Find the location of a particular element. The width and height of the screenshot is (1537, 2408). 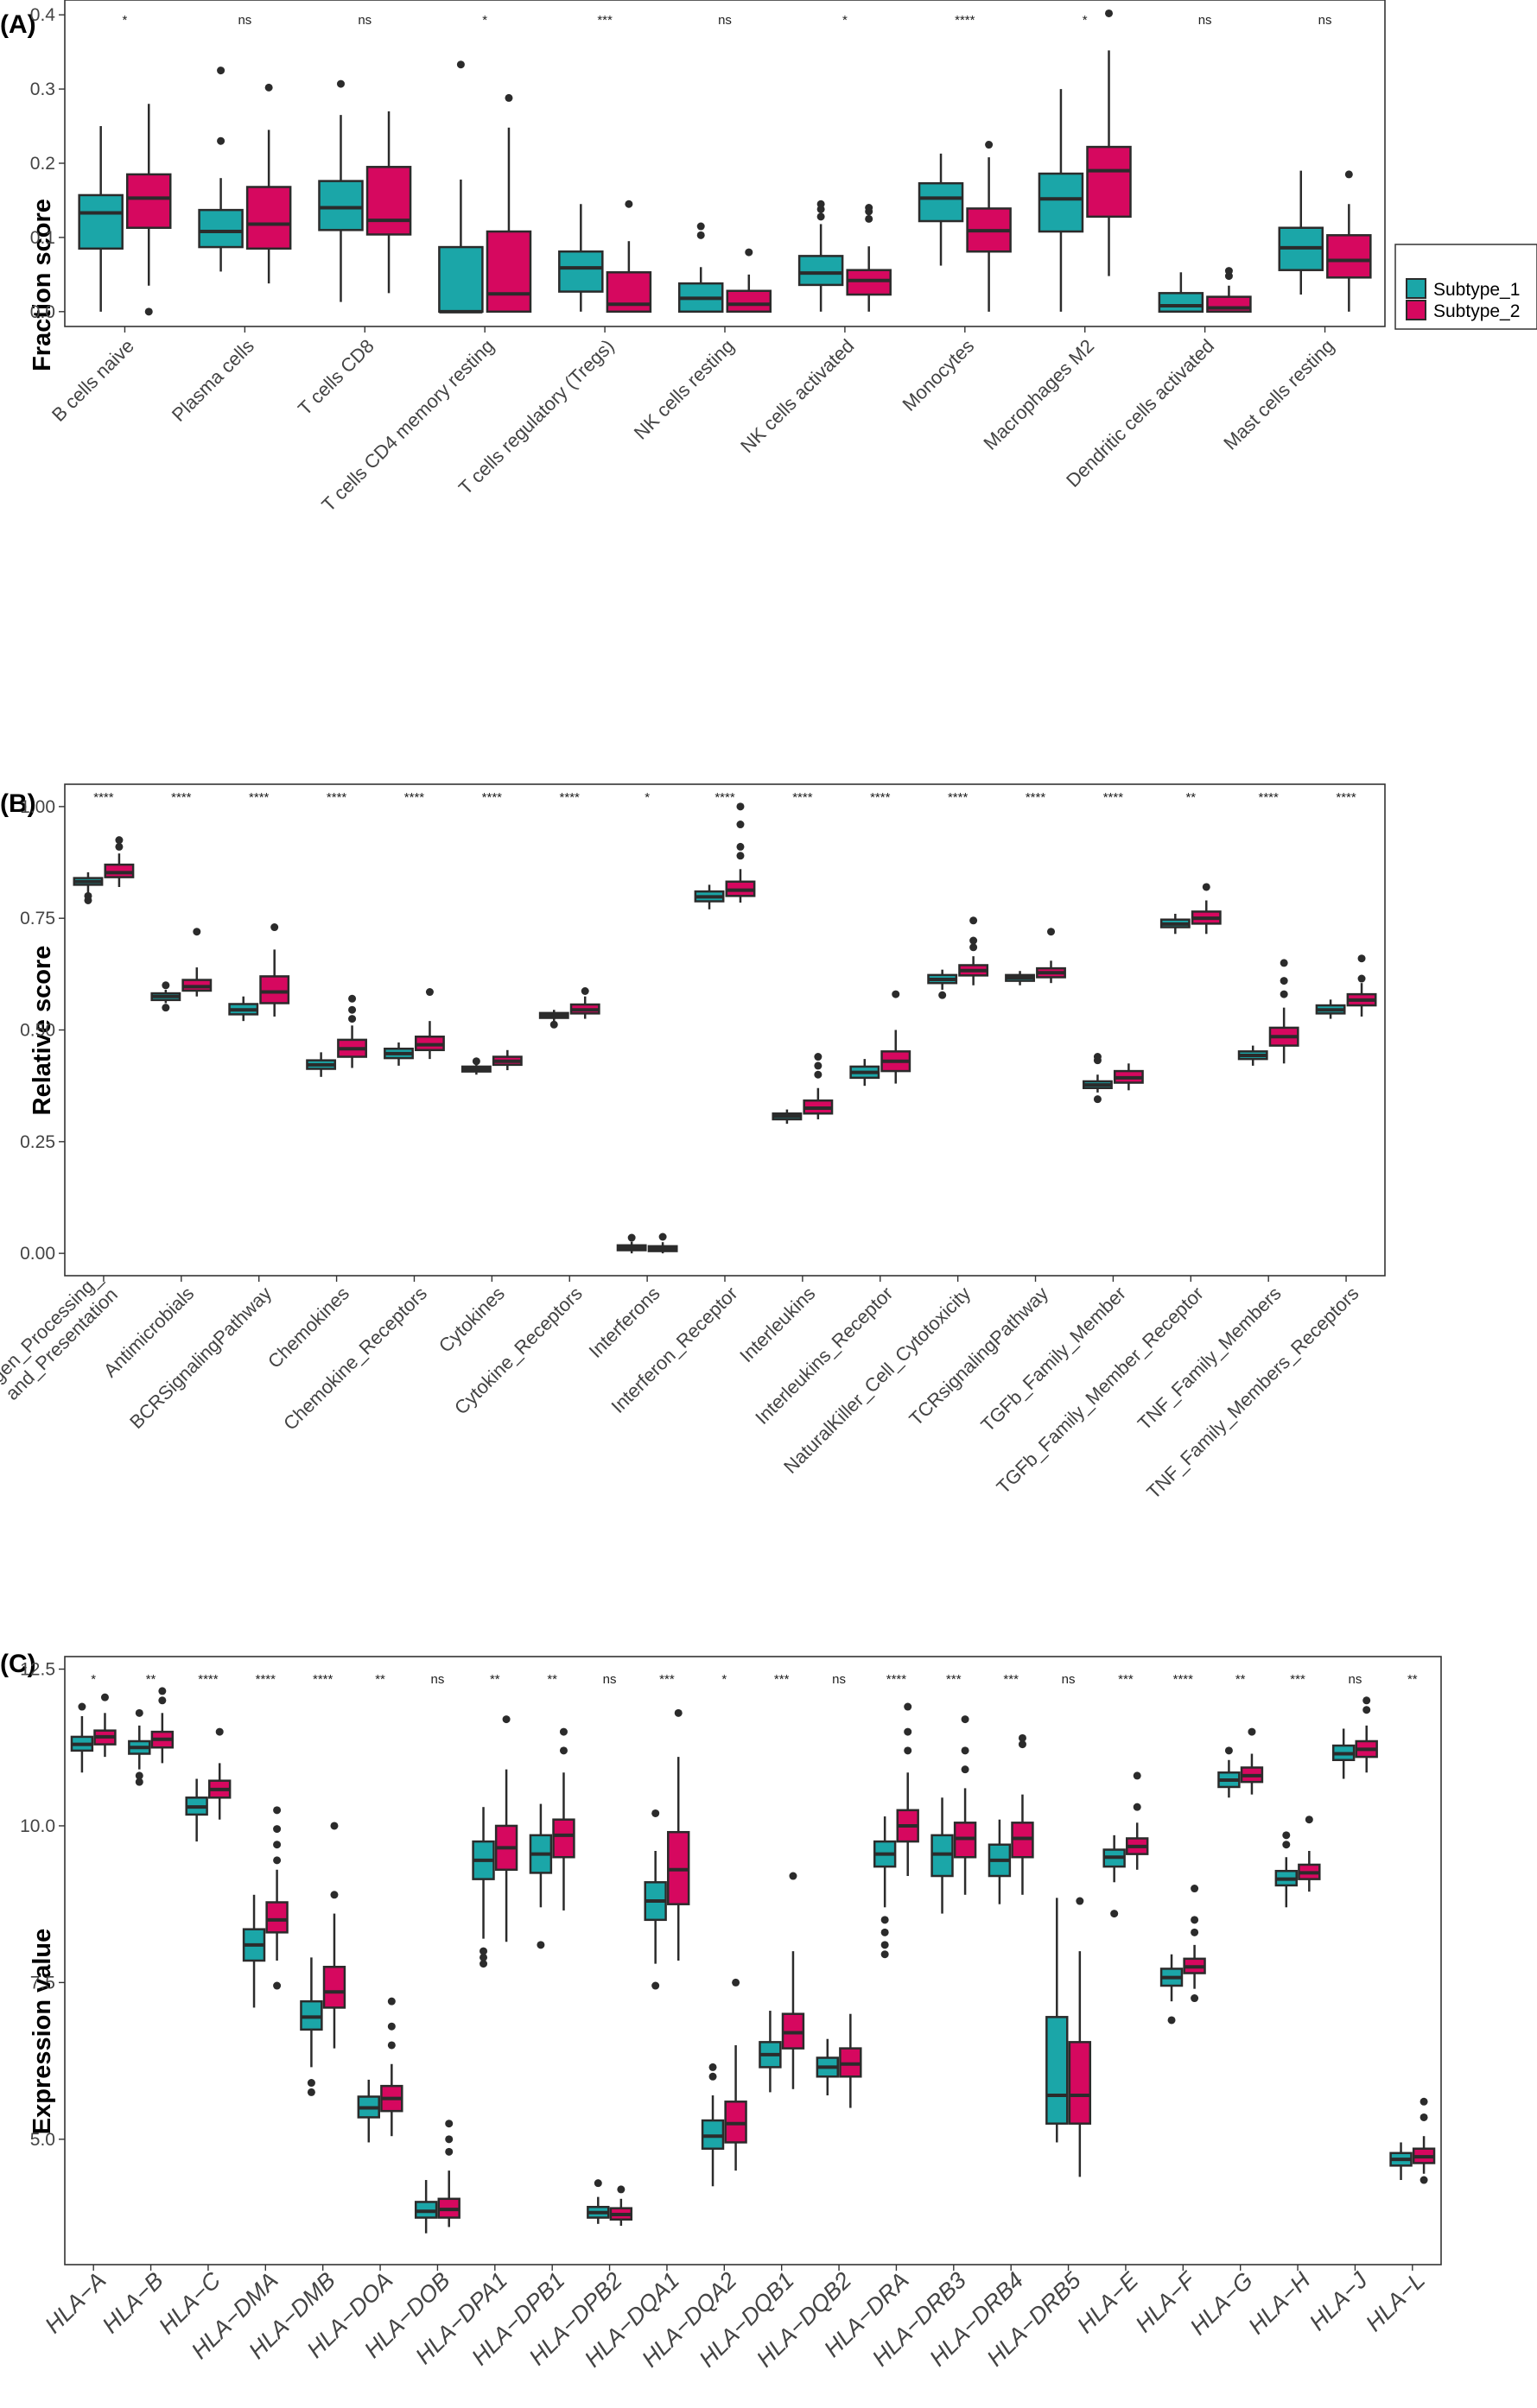

panel-b-significance-chemokines: **** is located at coordinates (337, 797).